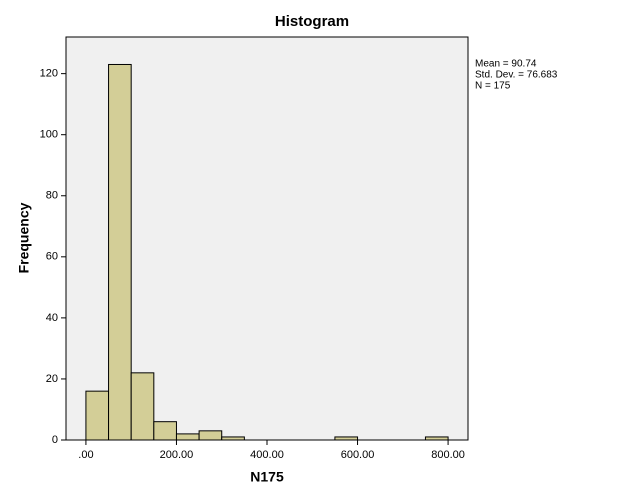 The width and height of the screenshot is (626, 501). What do you see at coordinates (267, 455) in the screenshot?
I see `x-tick-label: 400.00` at bounding box center [267, 455].